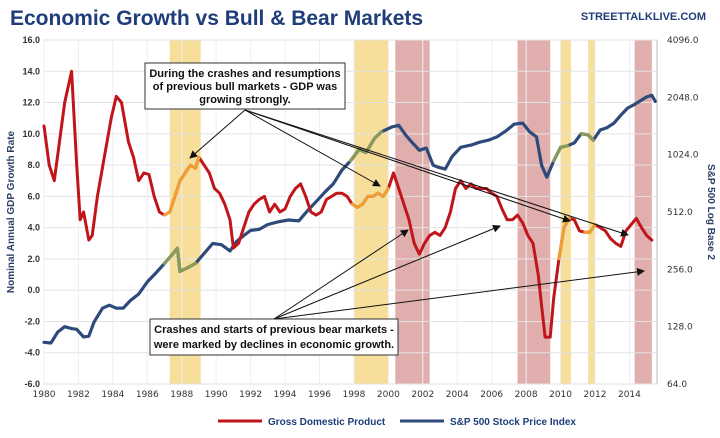 Image resolution: width=720 pixels, height=438 pixels. I want to click on arrow-top-2010, so click(407, 166).